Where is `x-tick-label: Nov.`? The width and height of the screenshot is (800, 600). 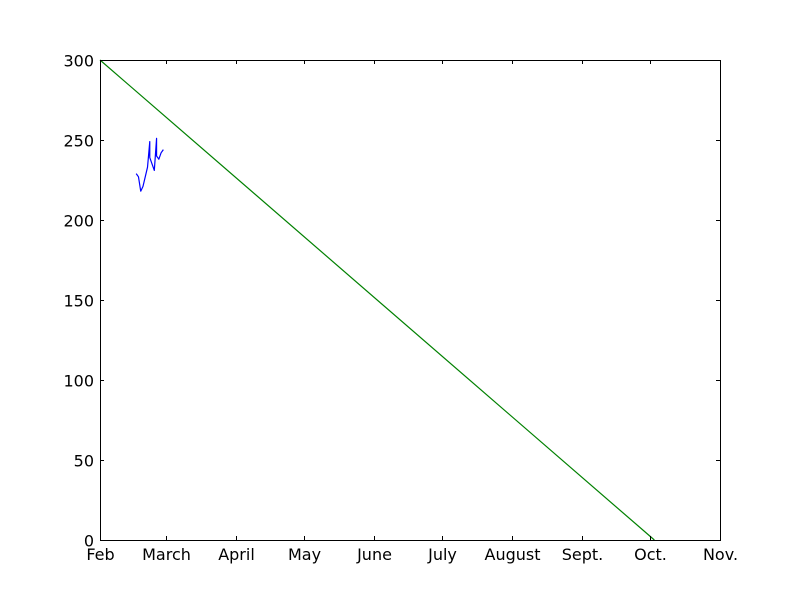 x-tick-label: Nov. is located at coordinates (720, 554).